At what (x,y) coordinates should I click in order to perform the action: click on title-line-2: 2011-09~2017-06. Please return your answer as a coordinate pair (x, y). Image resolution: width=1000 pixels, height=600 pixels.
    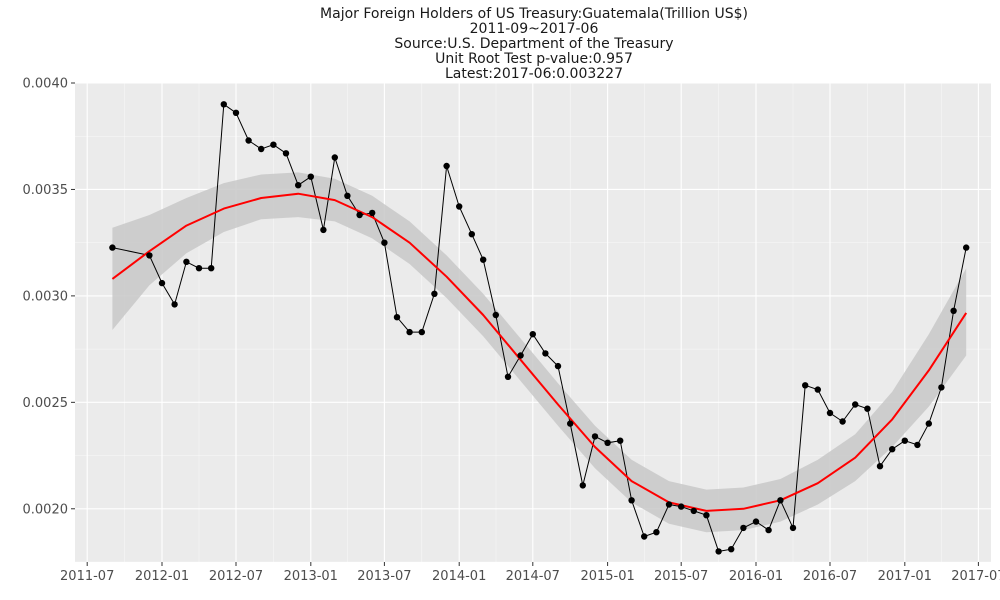
    Looking at the image, I should click on (534, 29).